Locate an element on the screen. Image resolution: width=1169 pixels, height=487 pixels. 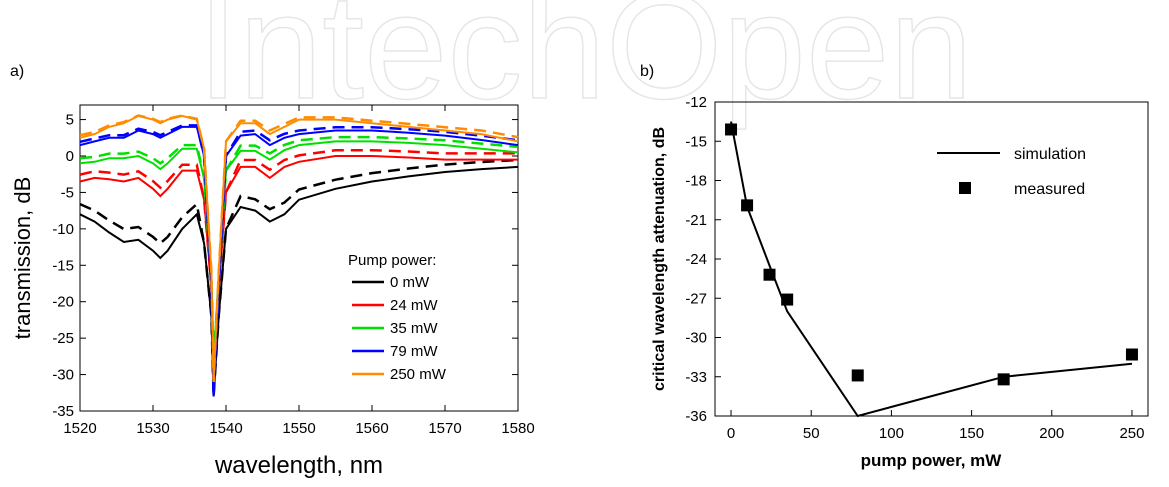
panel-b-legend-square-swatch is located at coordinates (965, 188).